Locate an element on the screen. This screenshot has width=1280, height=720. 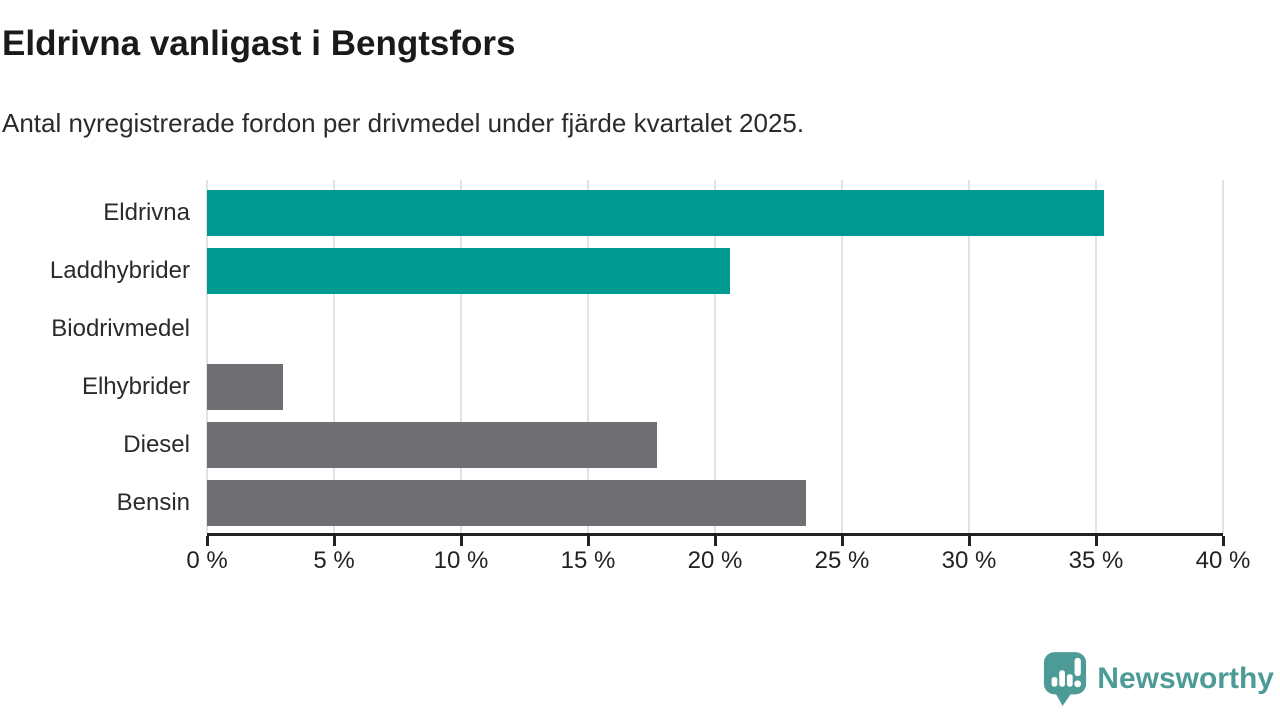
bar-bensin is located at coordinates (506, 503).